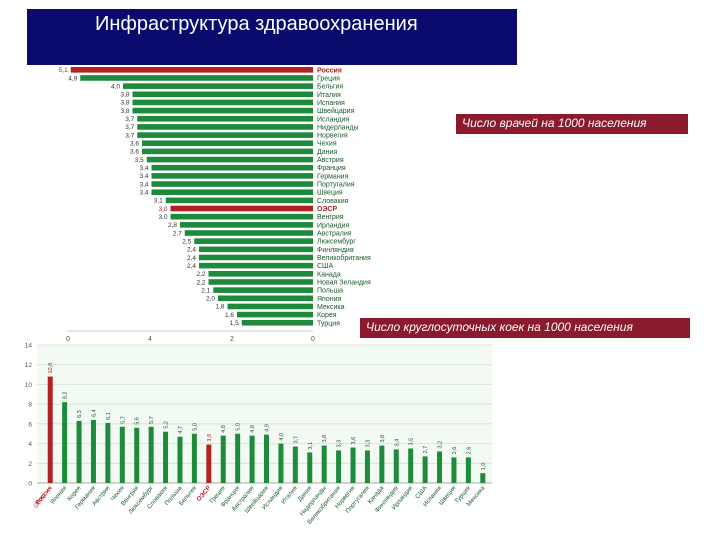  What do you see at coordinates (205, 290) in the screenshot?
I see `value-label: 2,1` at bounding box center [205, 290].